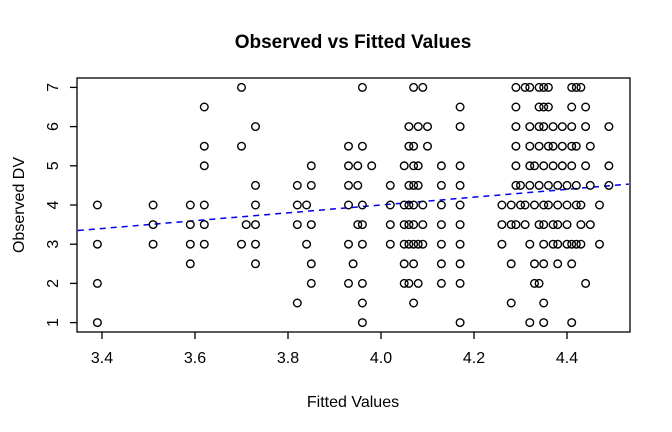  What do you see at coordinates (53, 87) in the screenshot?
I see `y-tick-label: 7` at bounding box center [53, 87].